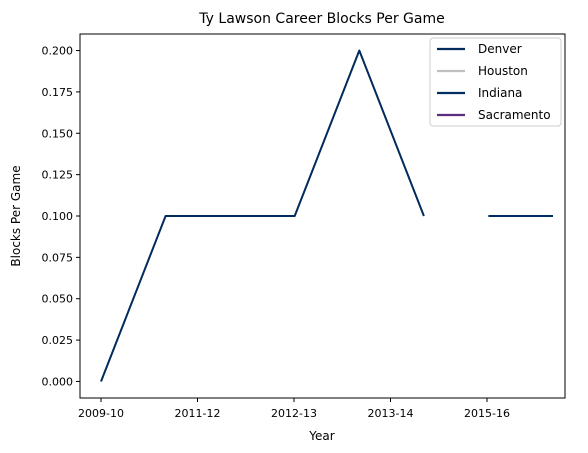  Describe the element at coordinates (58, 340) in the screenshot. I see `y-tick-label: 0.025` at that location.